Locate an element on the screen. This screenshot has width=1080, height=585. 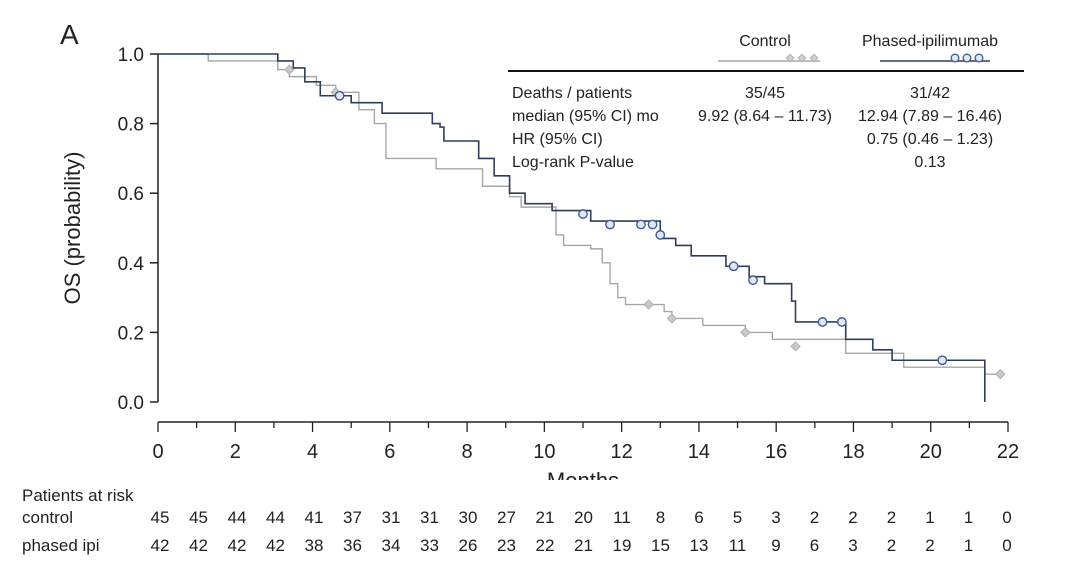
legend-row-label: median (95% CI) mo is located at coordinates (585, 116).